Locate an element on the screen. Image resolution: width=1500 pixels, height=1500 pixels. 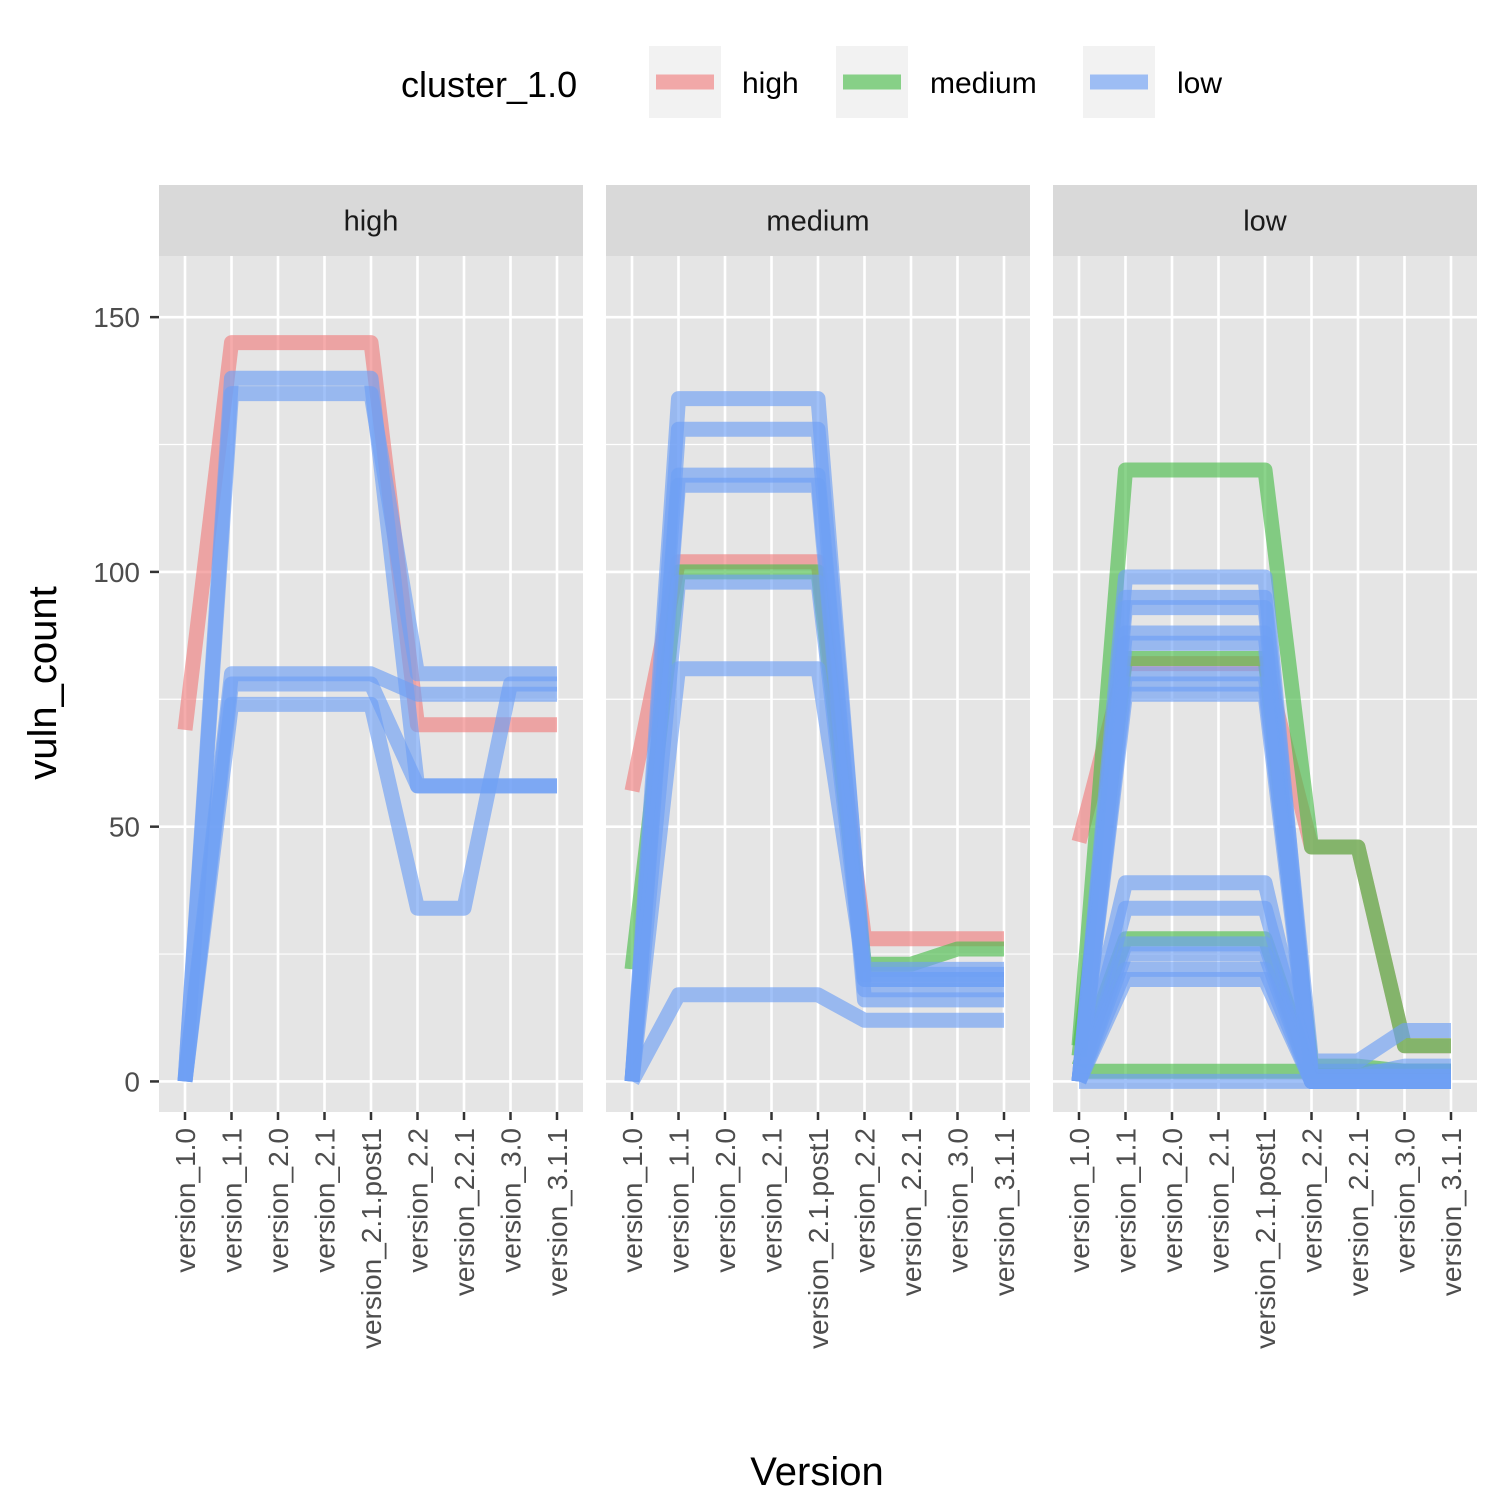
y-tick-label: 0 is located at coordinates (132, 1081).